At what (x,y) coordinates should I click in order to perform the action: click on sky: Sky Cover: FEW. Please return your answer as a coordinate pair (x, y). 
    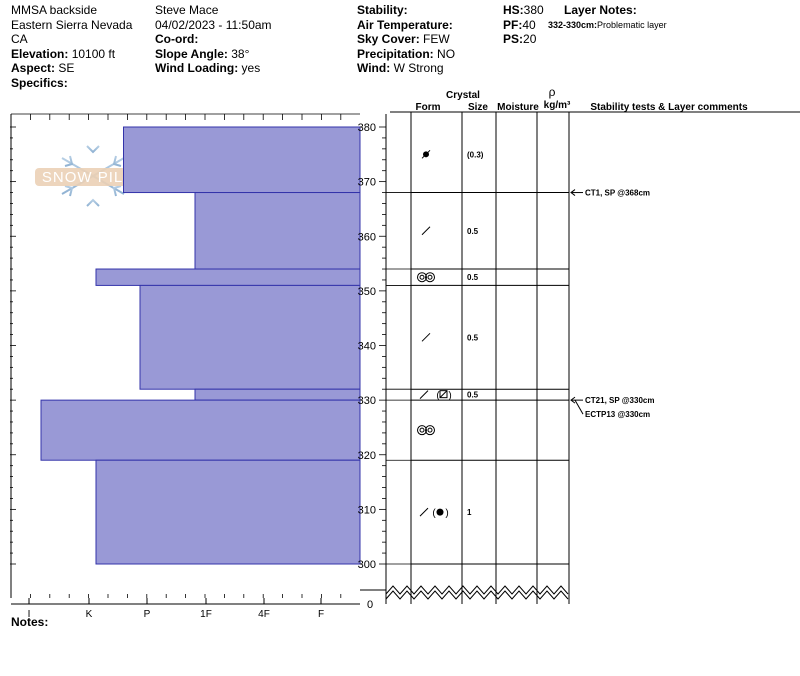
    Looking at the image, I should click on (406, 39).